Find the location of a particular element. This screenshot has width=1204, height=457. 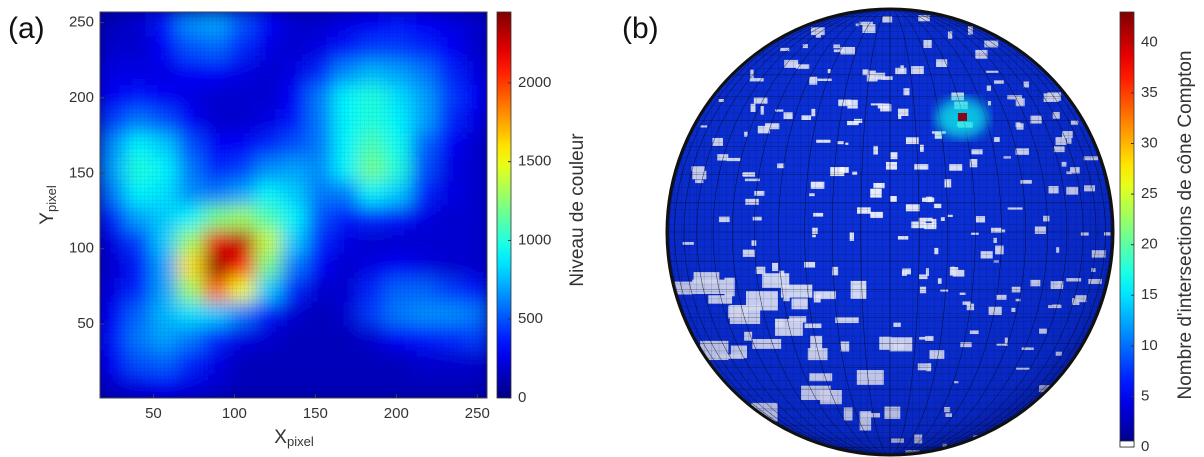

colorbar-tick-label: 35 is located at coordinates (1149, 92).